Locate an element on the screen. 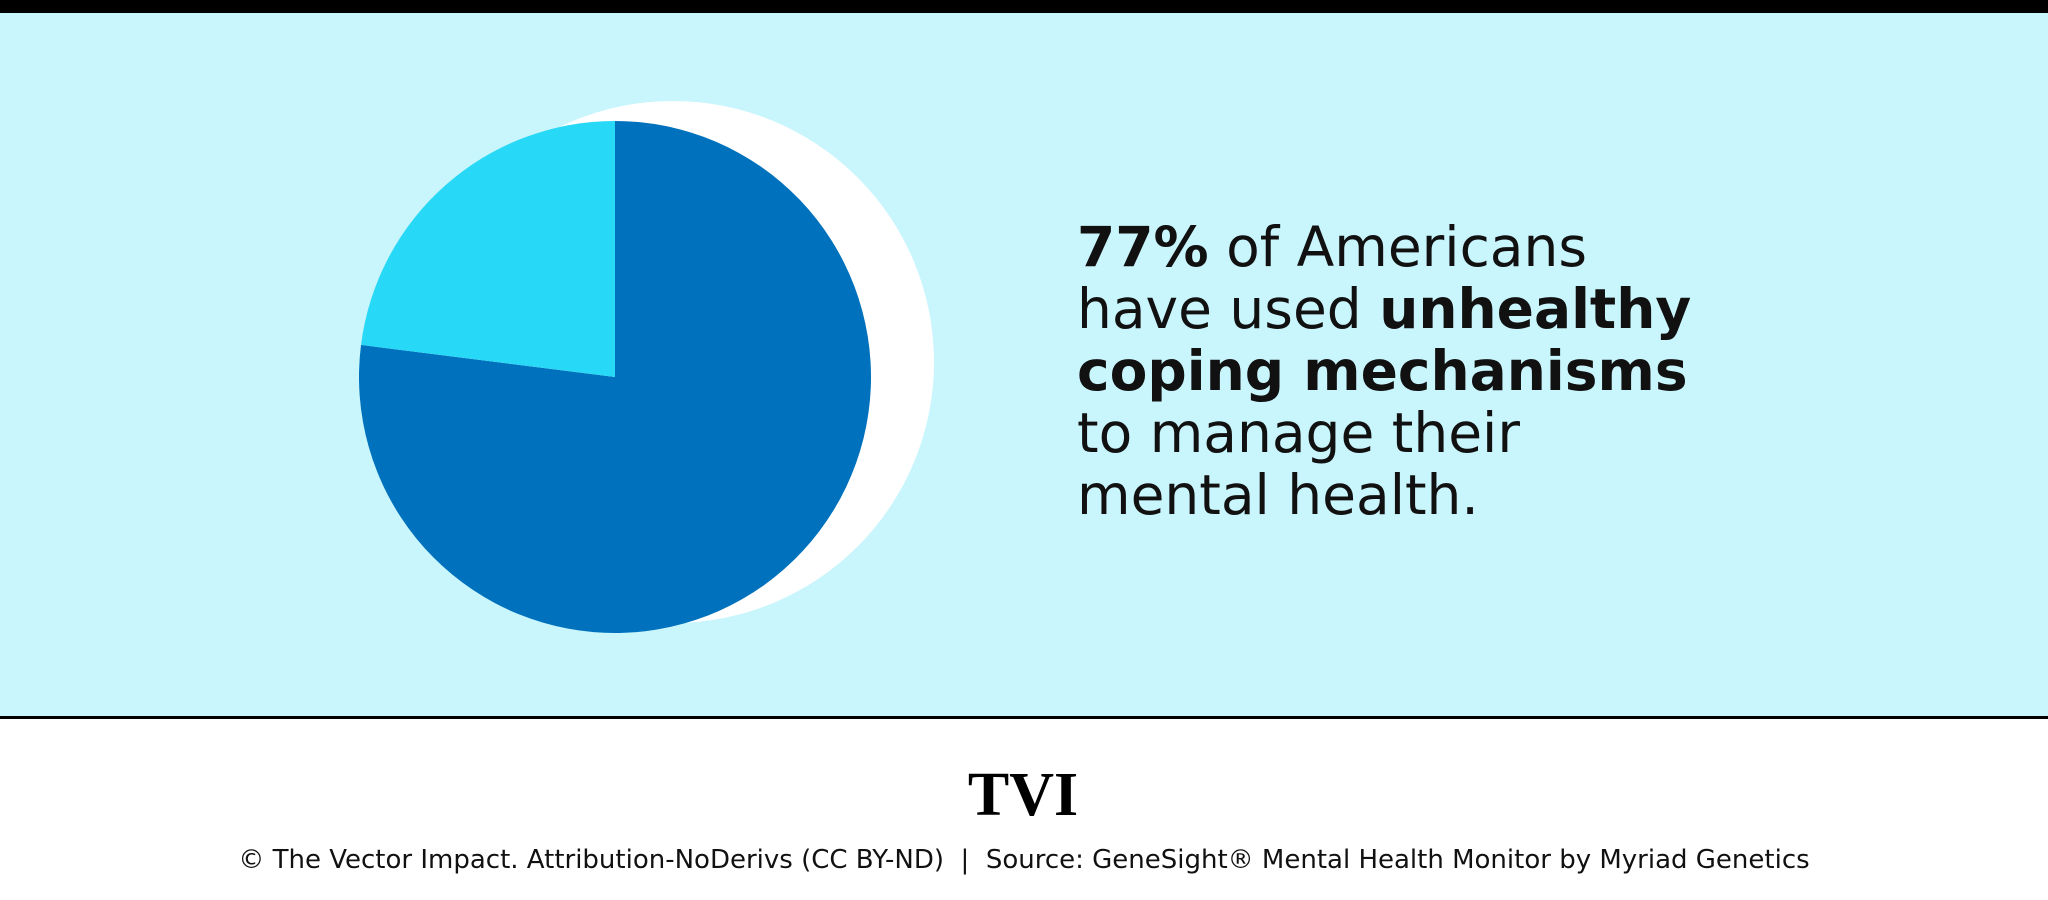  annotation-text: of Americans is located at coordinates (1398, 247).